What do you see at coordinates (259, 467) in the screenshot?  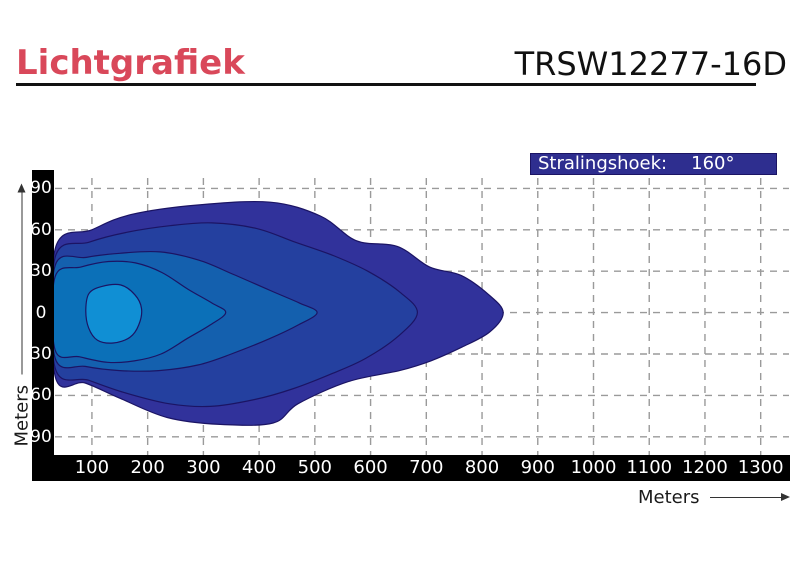 I see `x-tick-label: 400` at bounding box center [259, 467].